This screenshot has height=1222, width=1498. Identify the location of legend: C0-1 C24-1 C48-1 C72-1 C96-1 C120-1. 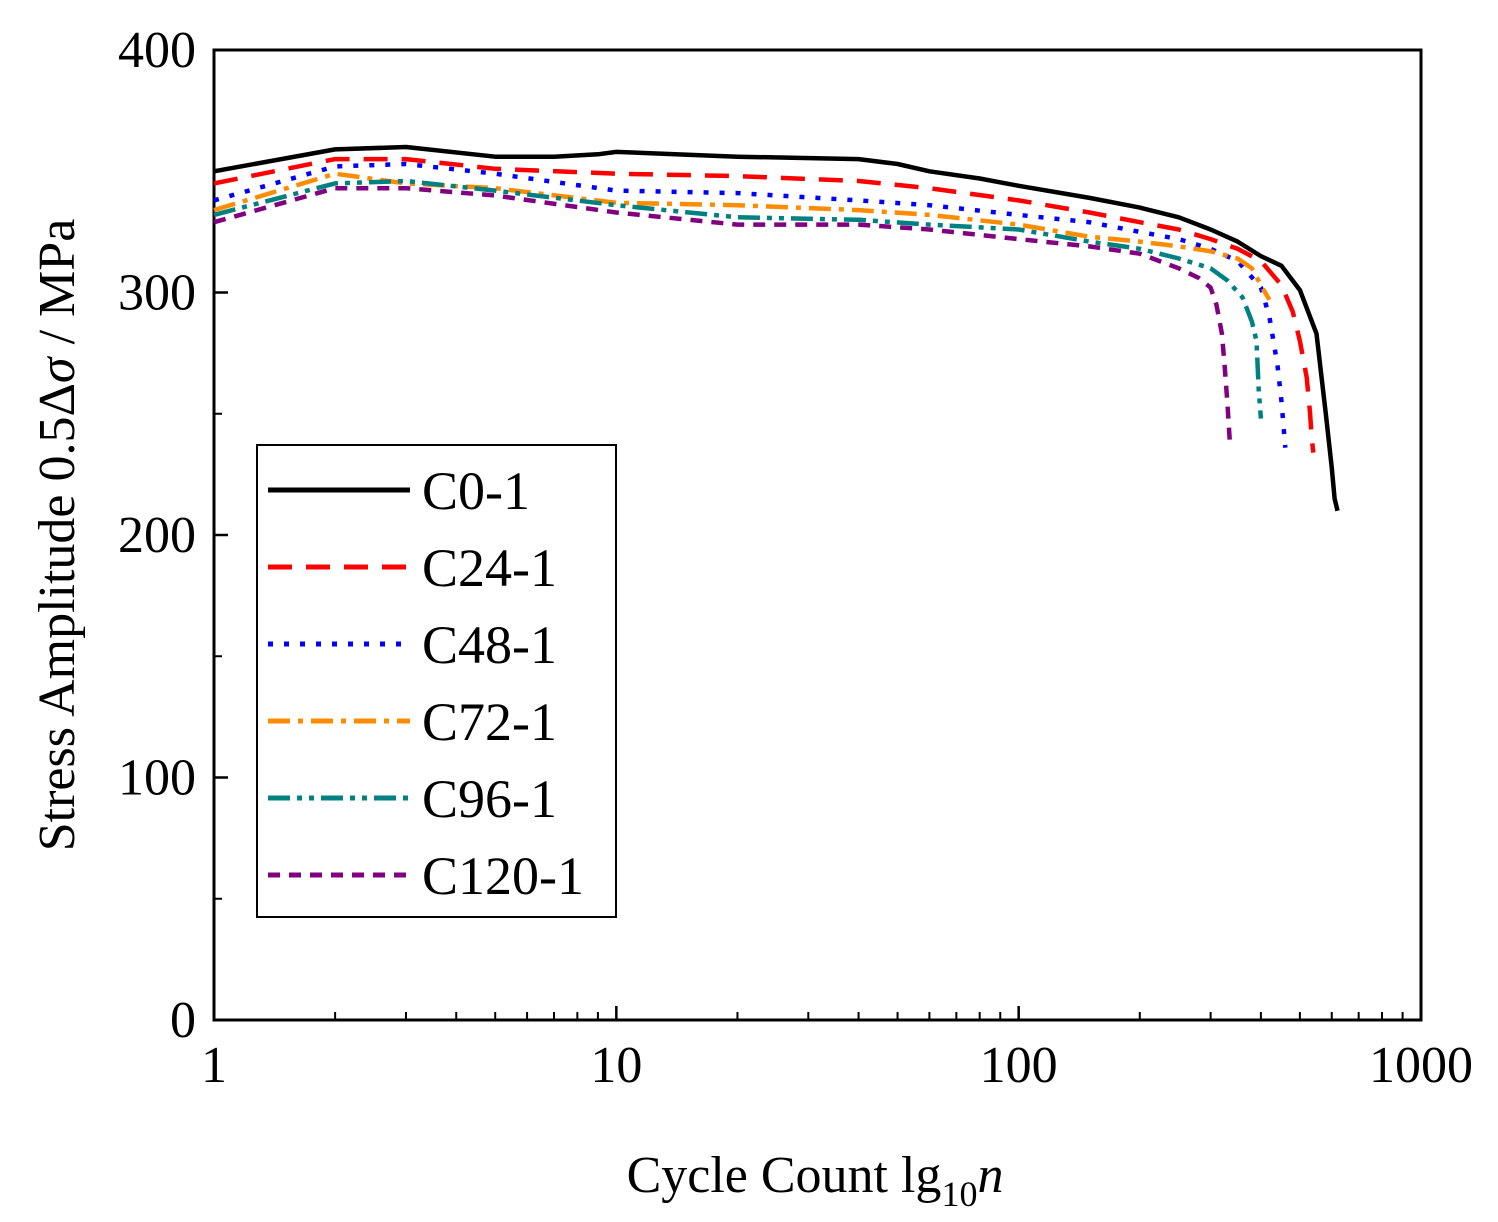
(436, 681).